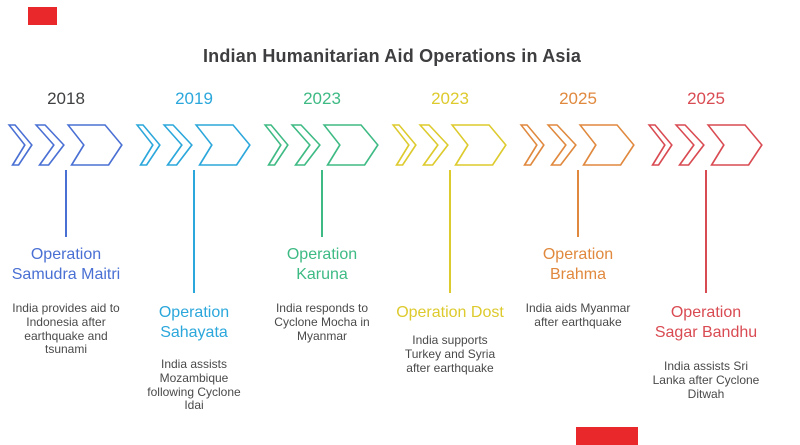 The width and height of the screenshot is (800, 445). Describe the element at coordinates (706, 322) in the screenshot. I see `operation-label: Operation Sagar Bandhu` at that location.